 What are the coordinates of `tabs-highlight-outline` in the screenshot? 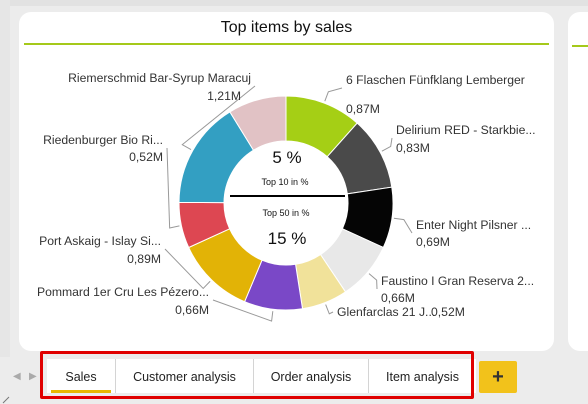 It's located at (257, 375).